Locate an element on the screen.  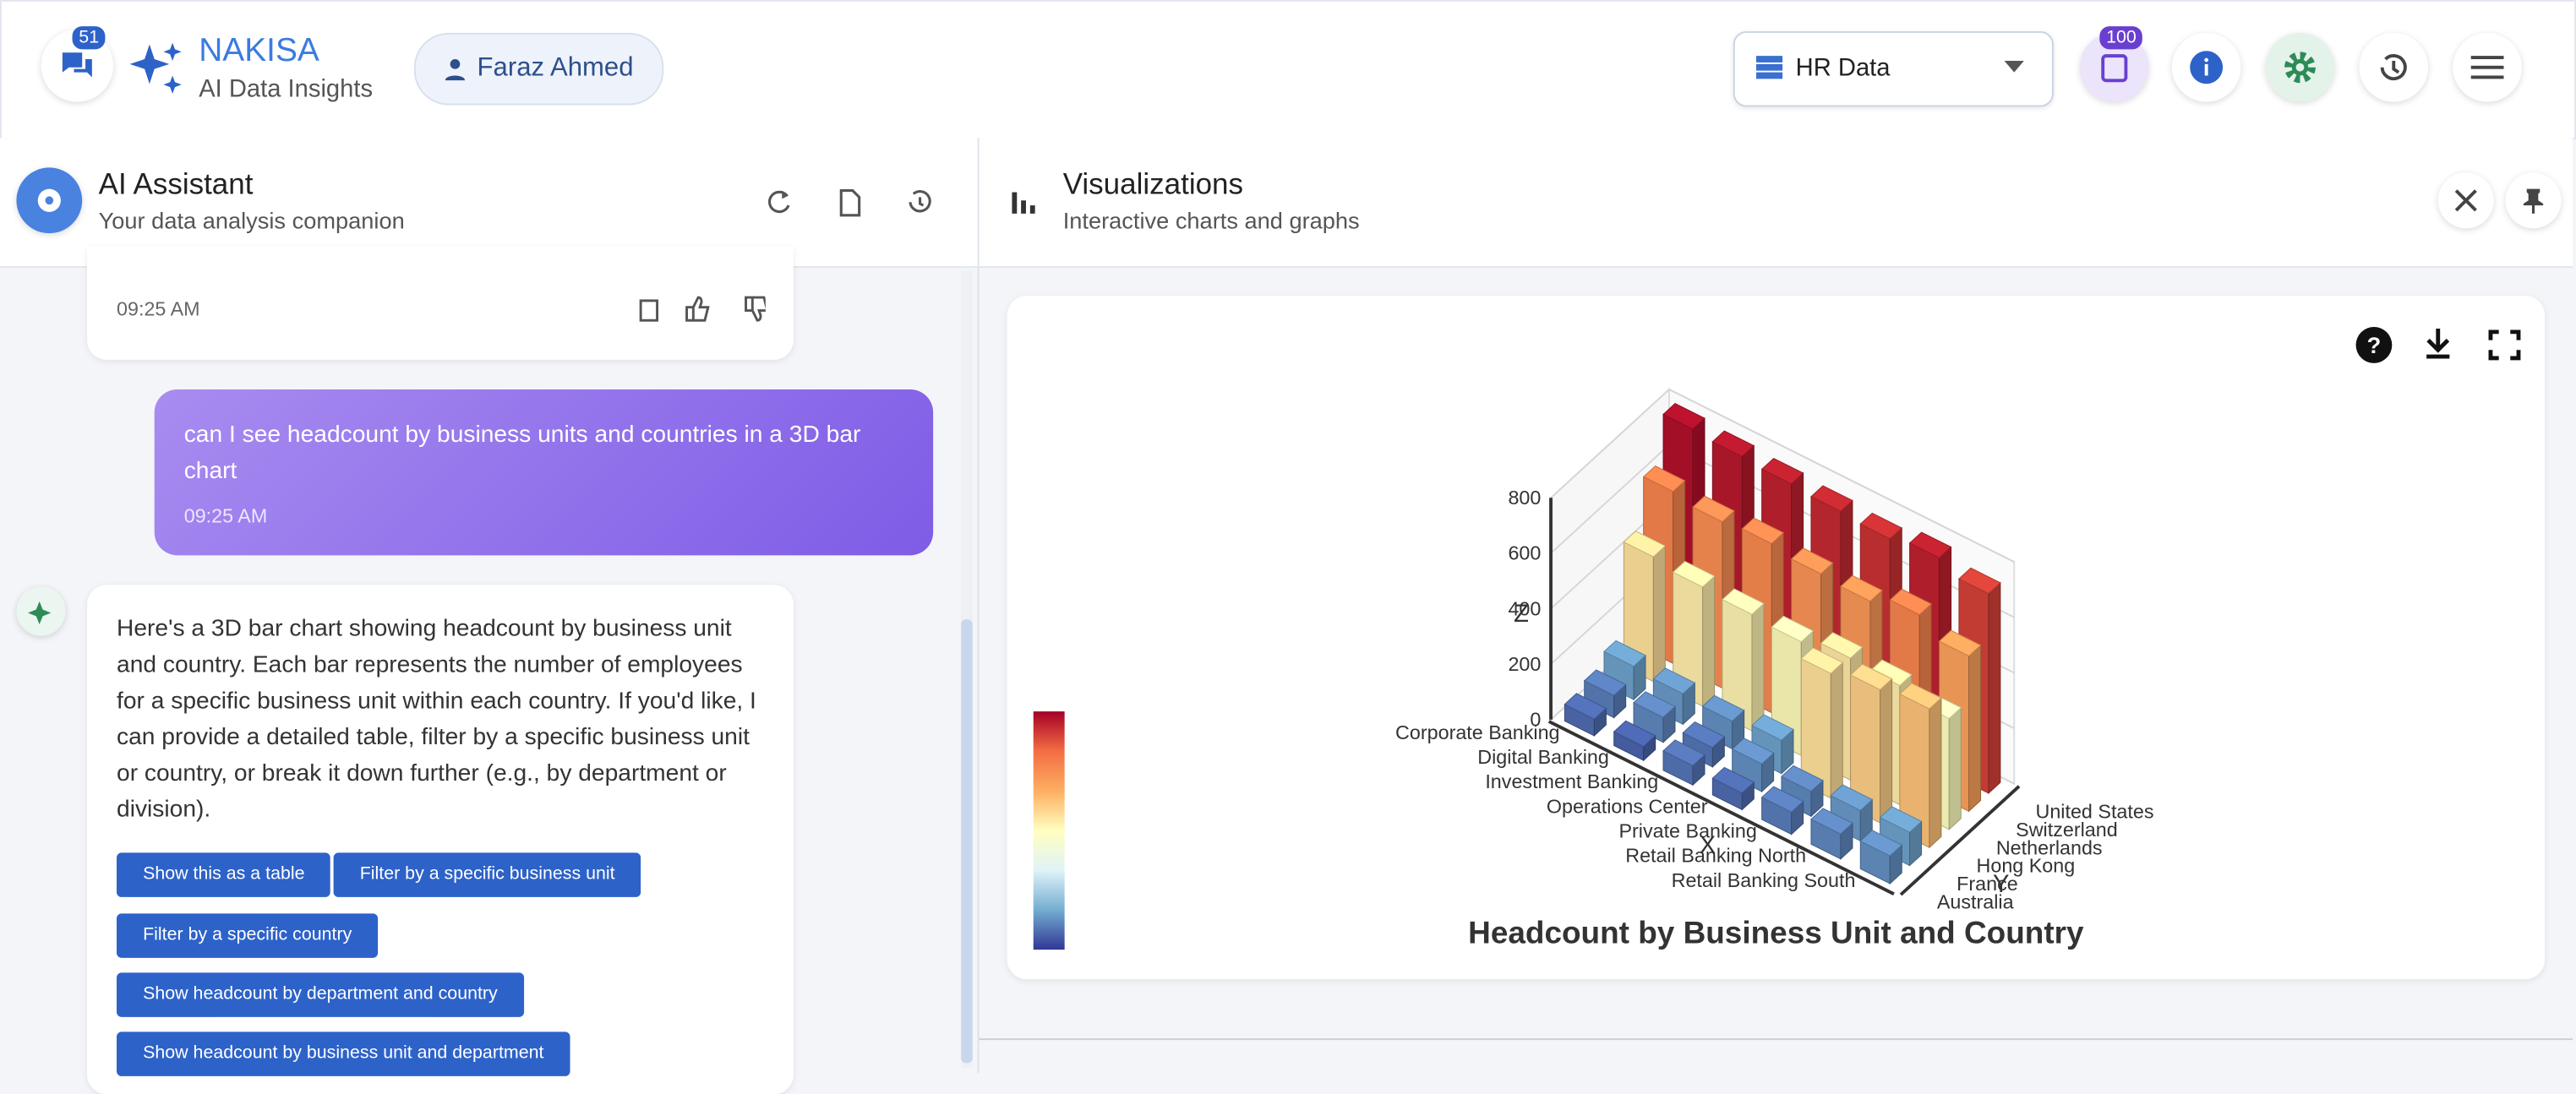
info-button is located at coordinates (2206, 67).